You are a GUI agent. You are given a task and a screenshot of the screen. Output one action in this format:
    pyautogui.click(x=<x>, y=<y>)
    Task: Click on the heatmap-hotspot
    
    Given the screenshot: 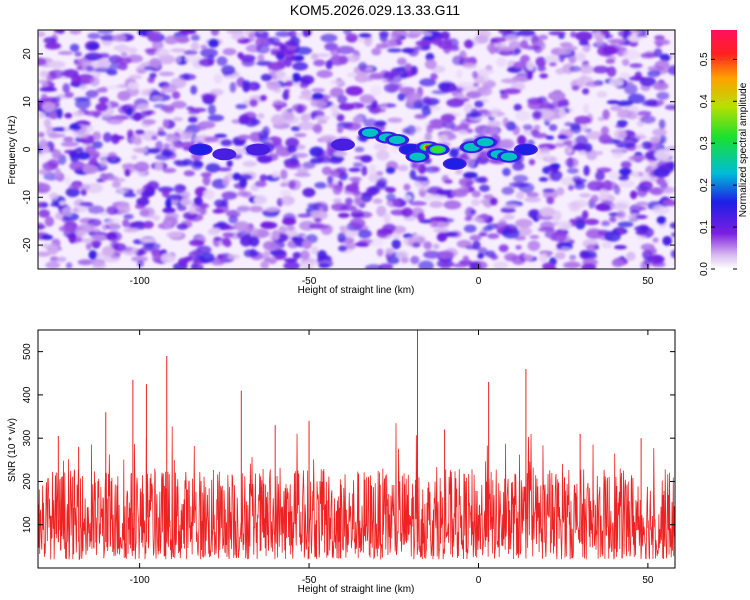 What is the action you would take?
    pyautogui.click(x=224, y=154)
    